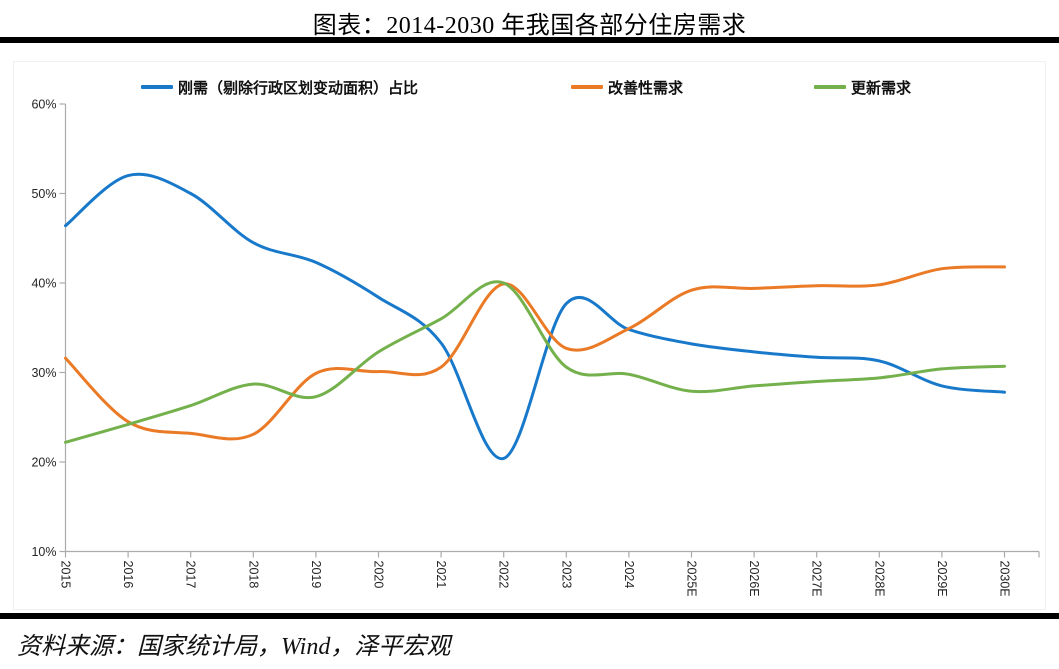 The height and width of the screenshot is (669, 1059). What do you see at coordinates (754, 579) in the screenshot?
I see `x-tick-label: 2026E` at bounding box center [754, 579].